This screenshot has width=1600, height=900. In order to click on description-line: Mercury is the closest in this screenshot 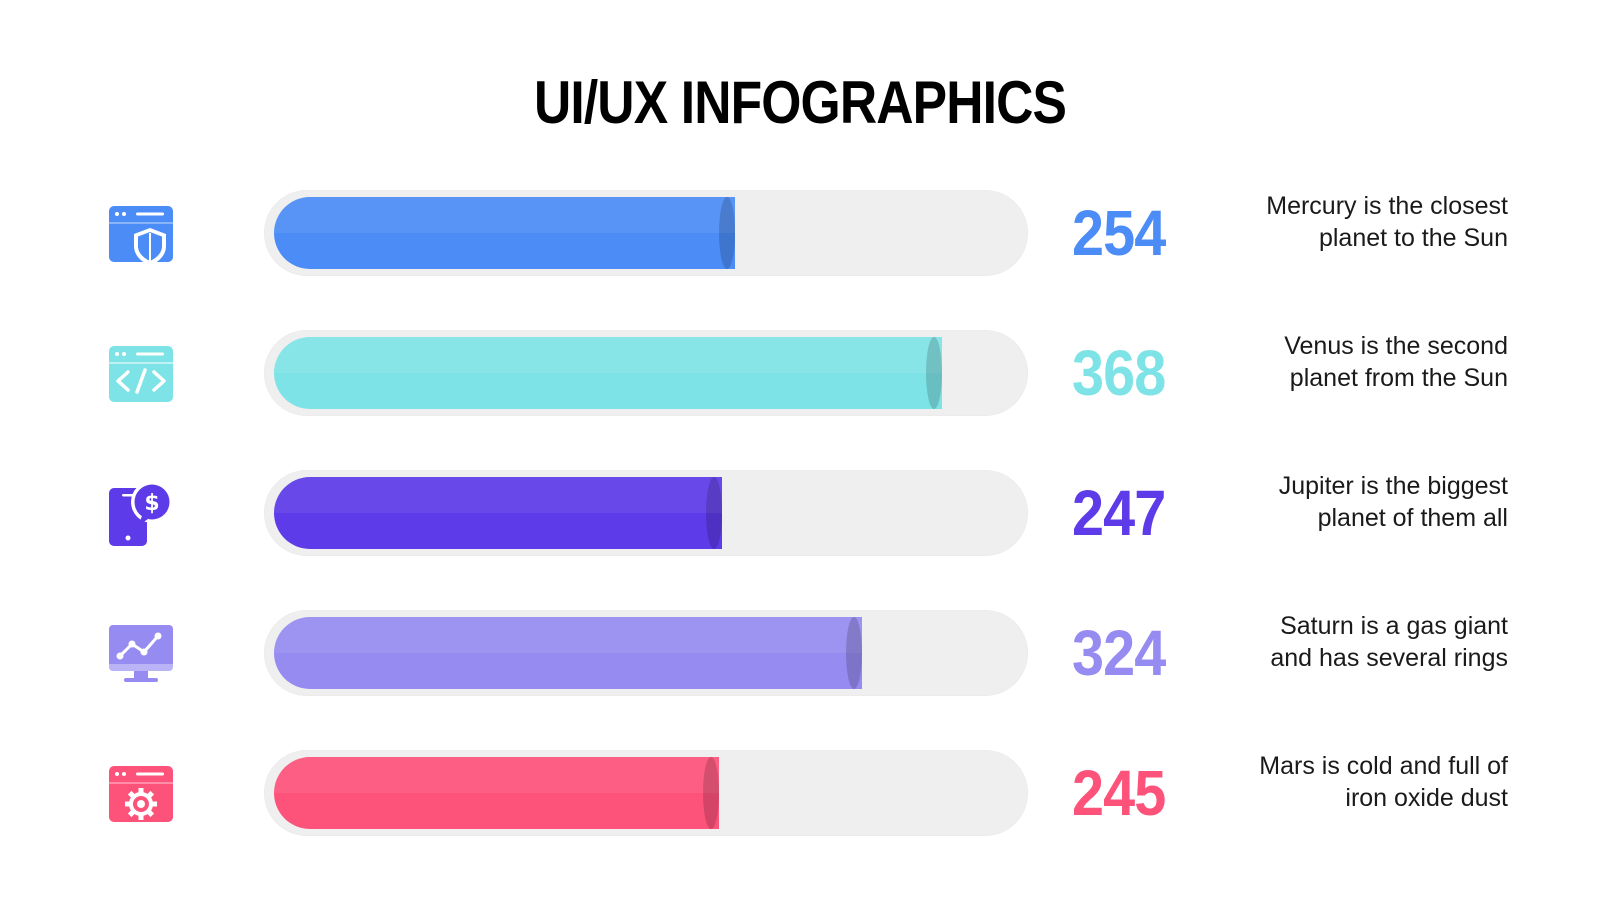, I will do `click(1387, 206)`.